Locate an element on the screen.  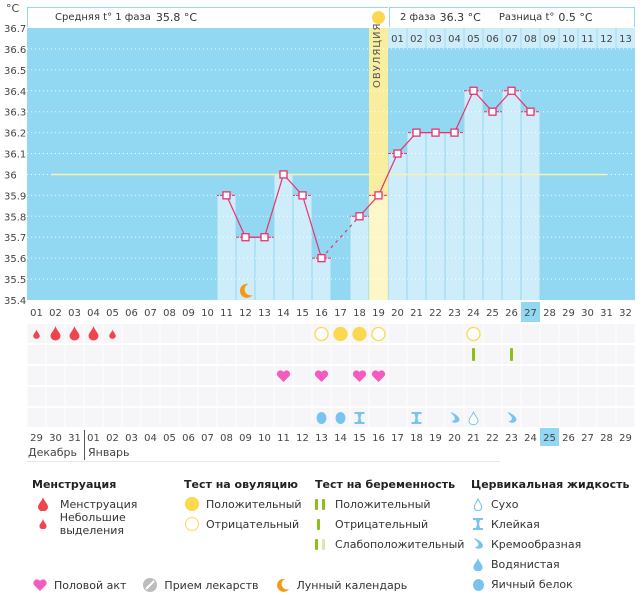
legend-item-moon: Лунный календарь is located at coordinates (352, 585).